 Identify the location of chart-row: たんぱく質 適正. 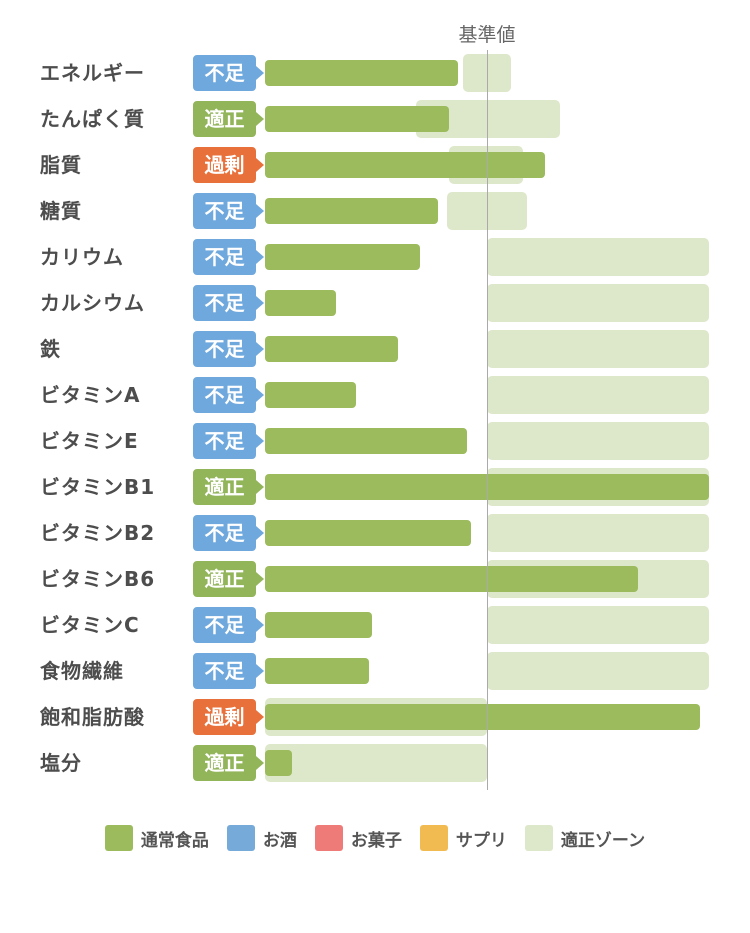
(375, 119).